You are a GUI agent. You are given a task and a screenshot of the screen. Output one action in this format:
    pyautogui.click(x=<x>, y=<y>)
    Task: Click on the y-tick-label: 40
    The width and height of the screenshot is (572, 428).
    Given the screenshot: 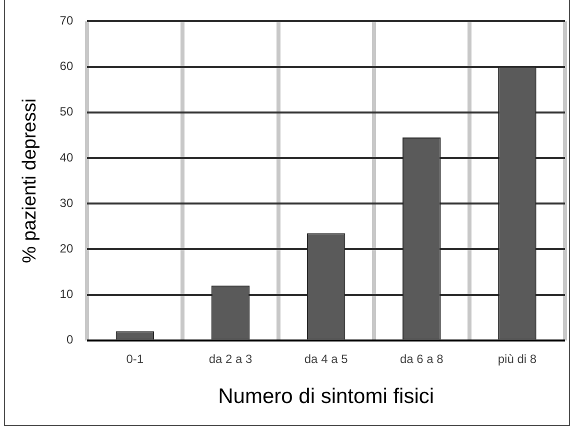 What is the action you would take?
    pyautogui.click(x=67, y=157)
    